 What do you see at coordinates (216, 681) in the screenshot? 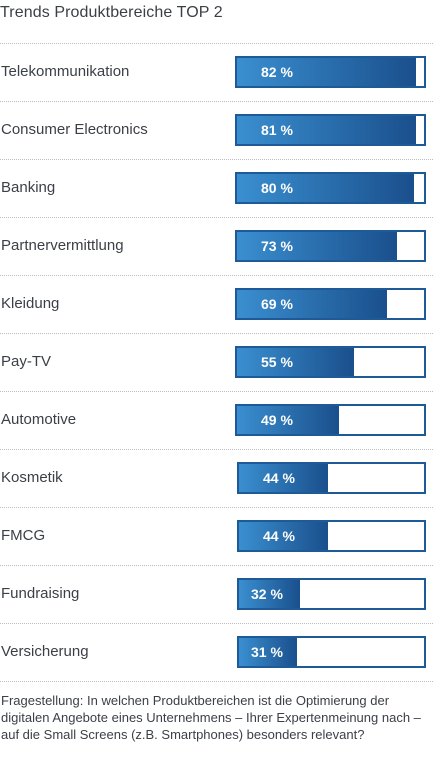
I see `divider` at bounding box center [216, 681].